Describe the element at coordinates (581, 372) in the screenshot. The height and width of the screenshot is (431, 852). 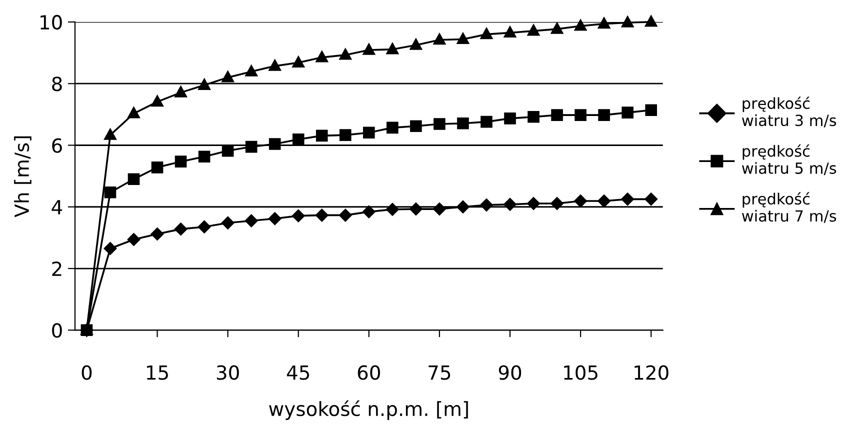
I see `x-tick-label: 105` at that location.